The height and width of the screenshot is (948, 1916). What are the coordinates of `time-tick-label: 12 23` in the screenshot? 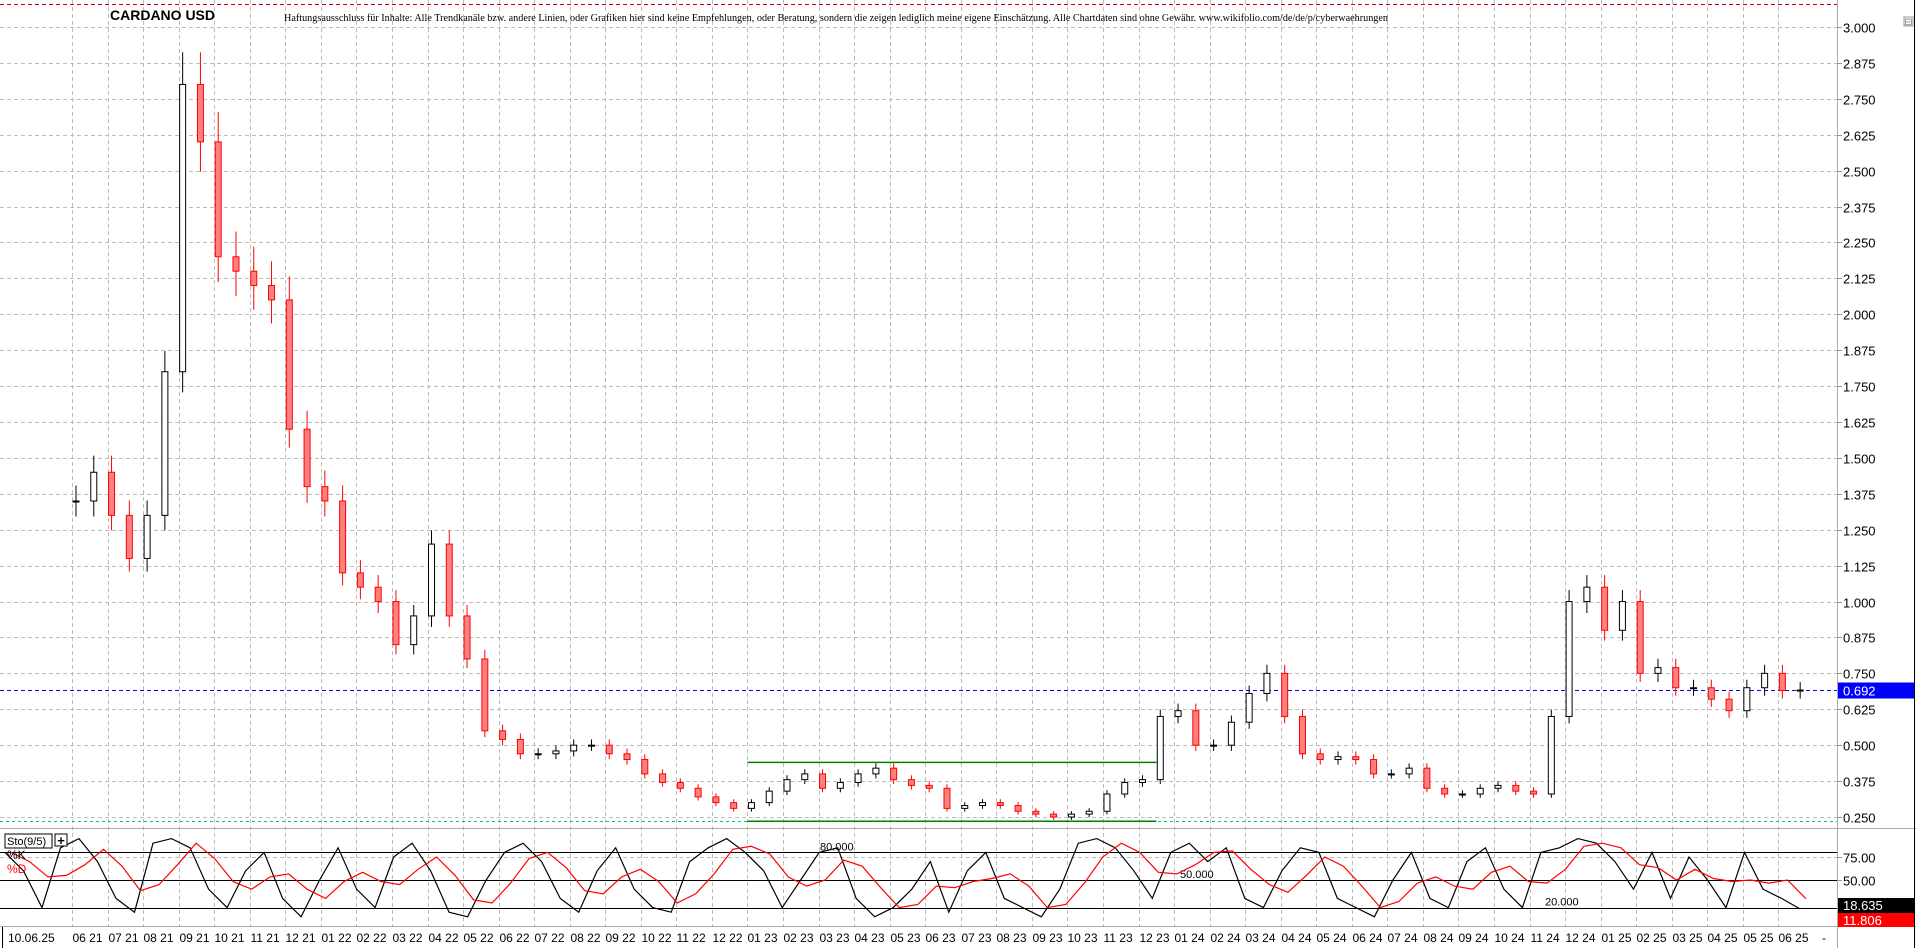 It's located at (1155, 938).